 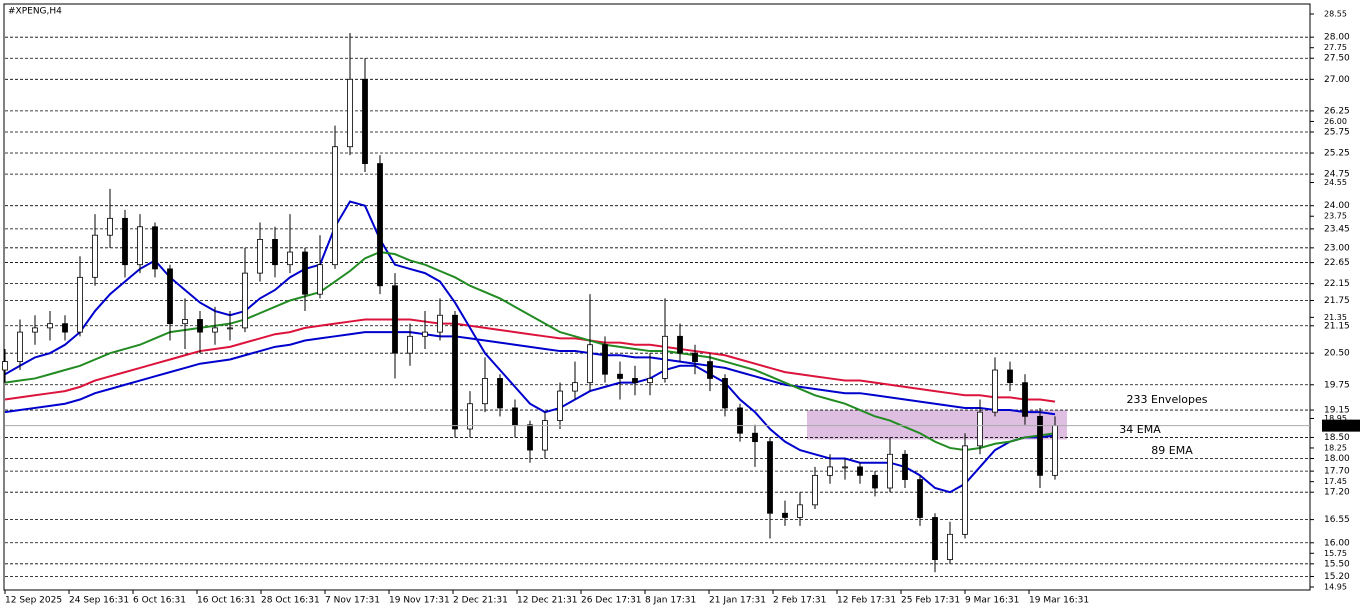 What do you see at coordinates (1337, 154) in the screenshot?
I see `level-label: 25.25` at bounding box center [1337, 154].